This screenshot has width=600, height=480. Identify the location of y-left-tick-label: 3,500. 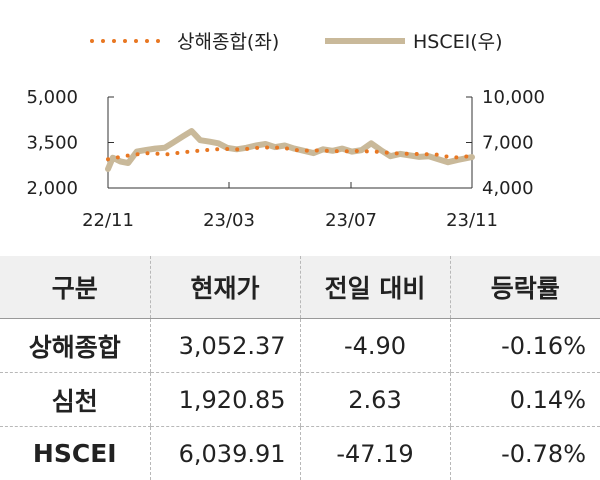
(52, 143).